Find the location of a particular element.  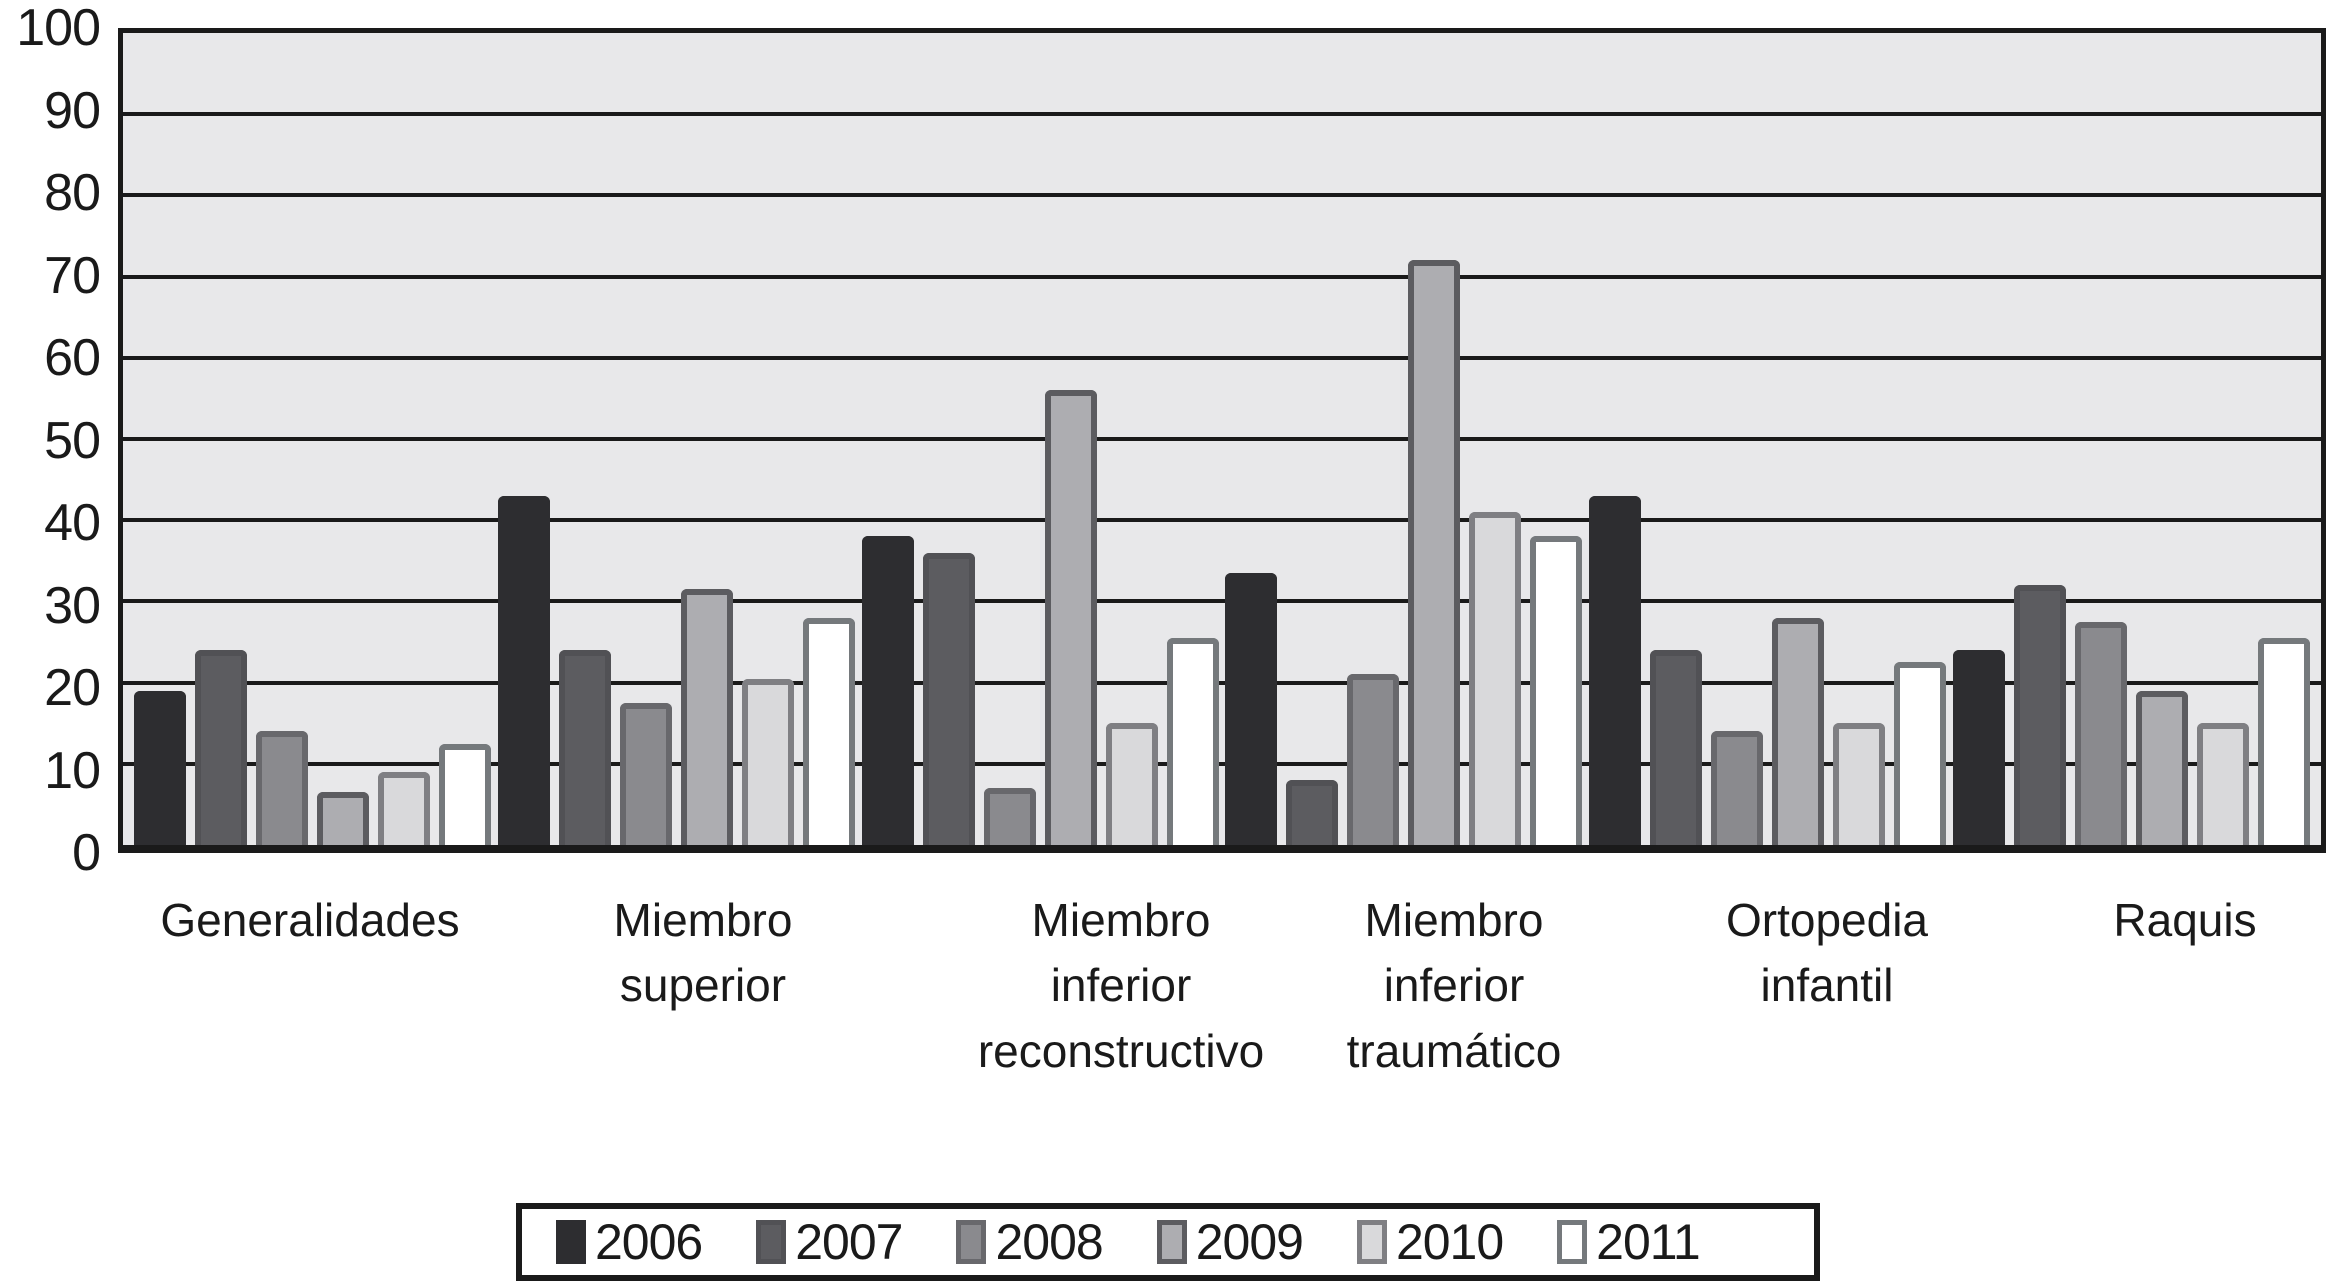

legend: 2006 2007 2008 2009 2010 2011 is located at coordinates (1168, 1242).